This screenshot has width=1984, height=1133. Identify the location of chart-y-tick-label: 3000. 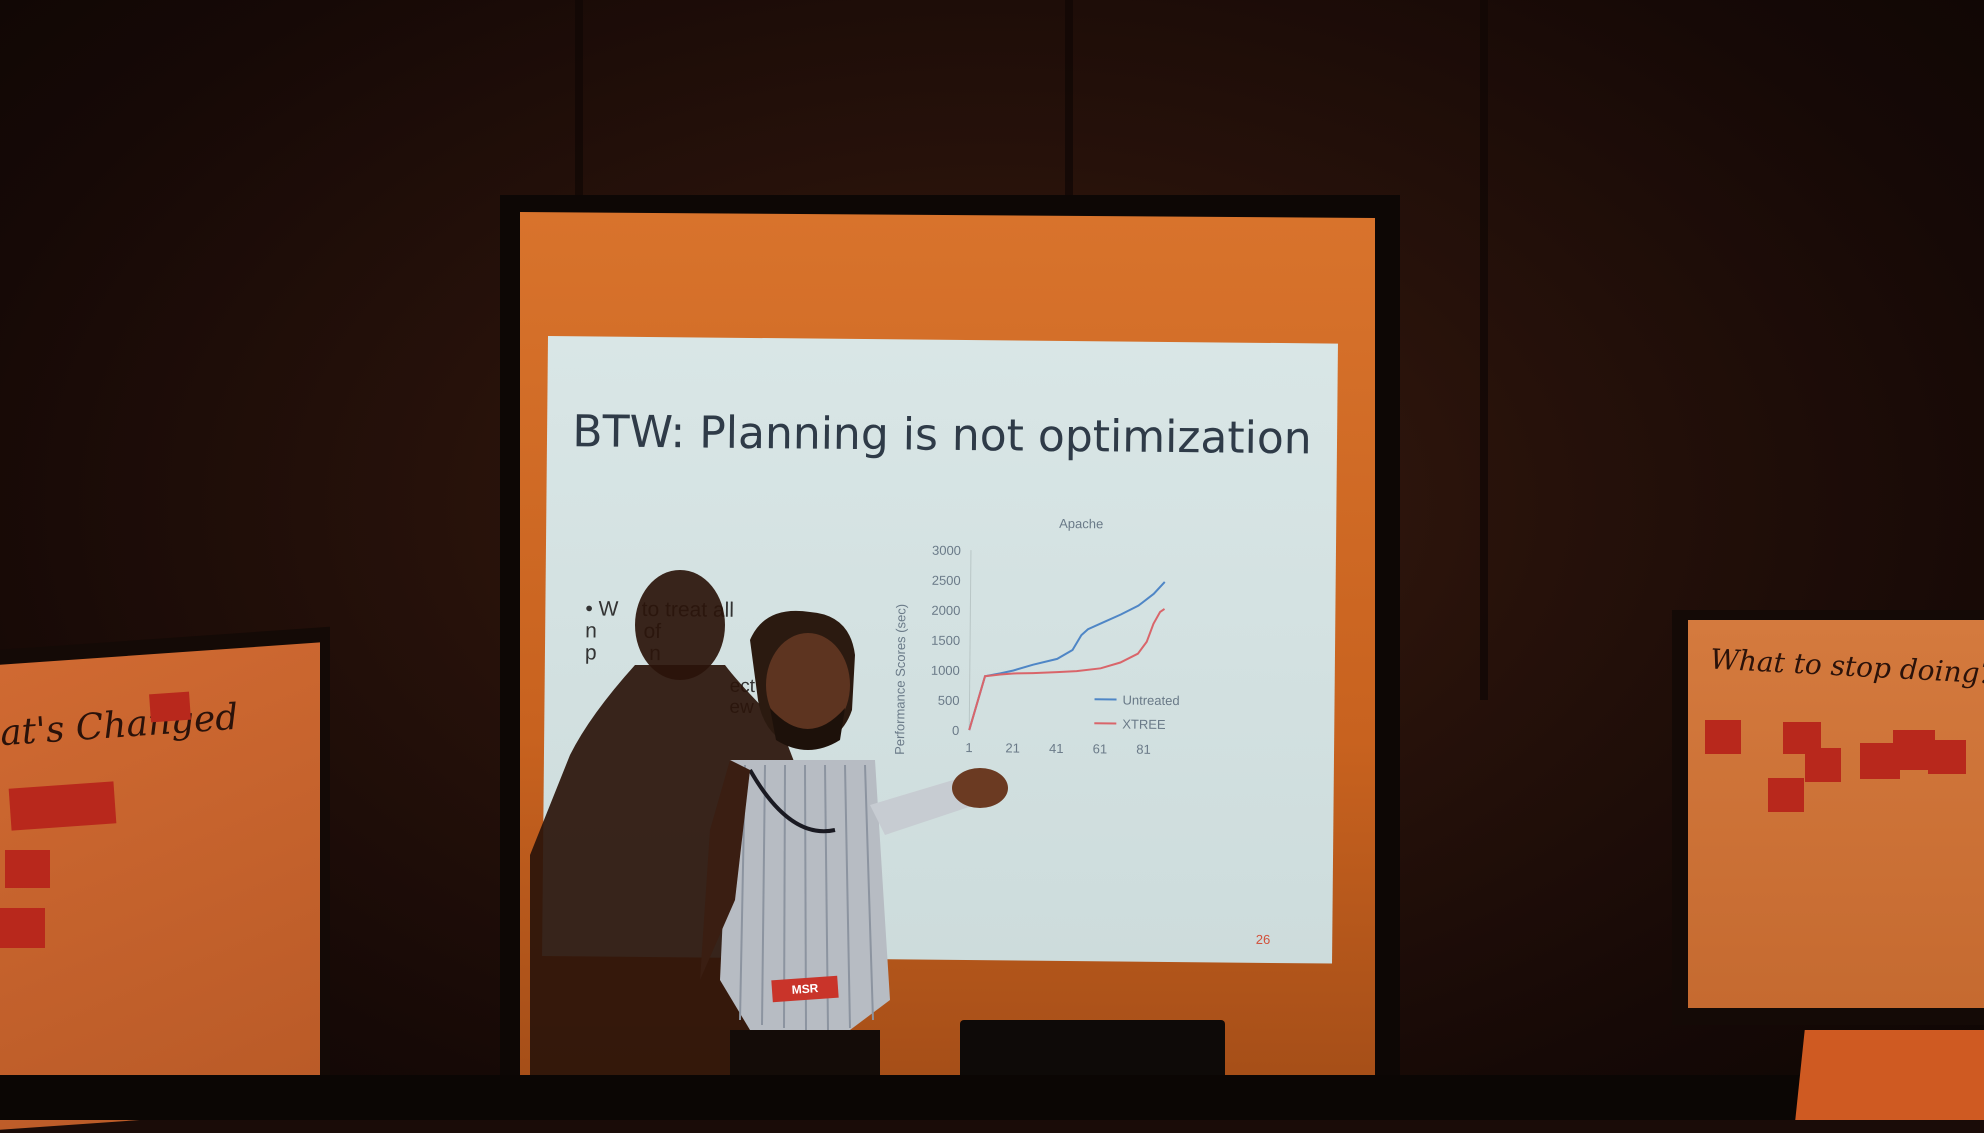
(946, 550).